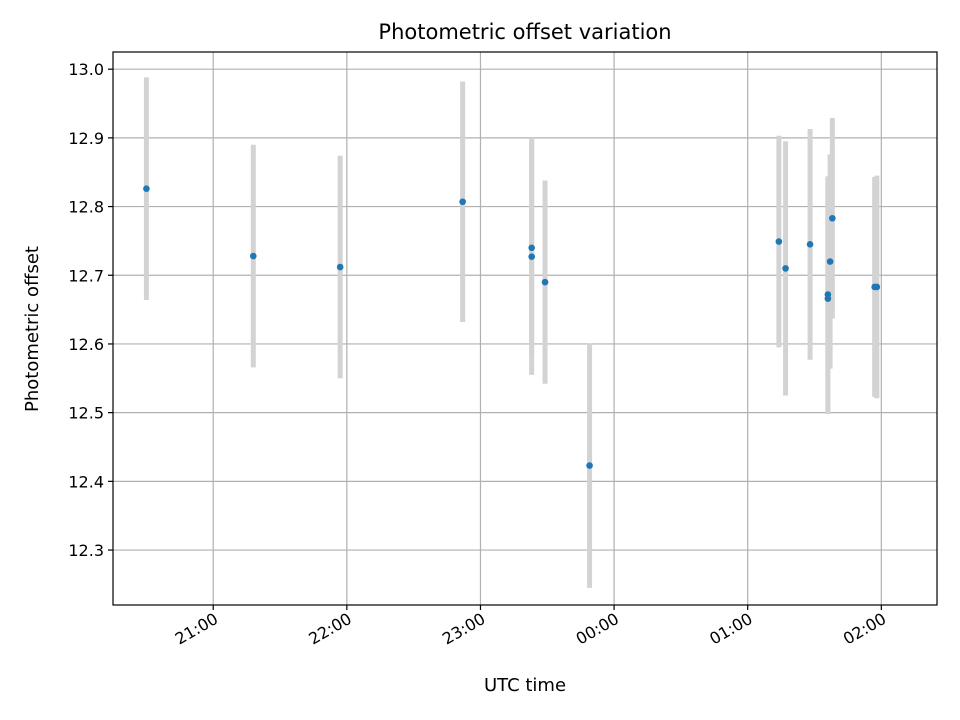 Image resolution: width=960 pixels, height=720 pixels. Describe the element at coordinates (524, 32) in the screenshot. I see `chart-title: Photometric offset variation` at that location.